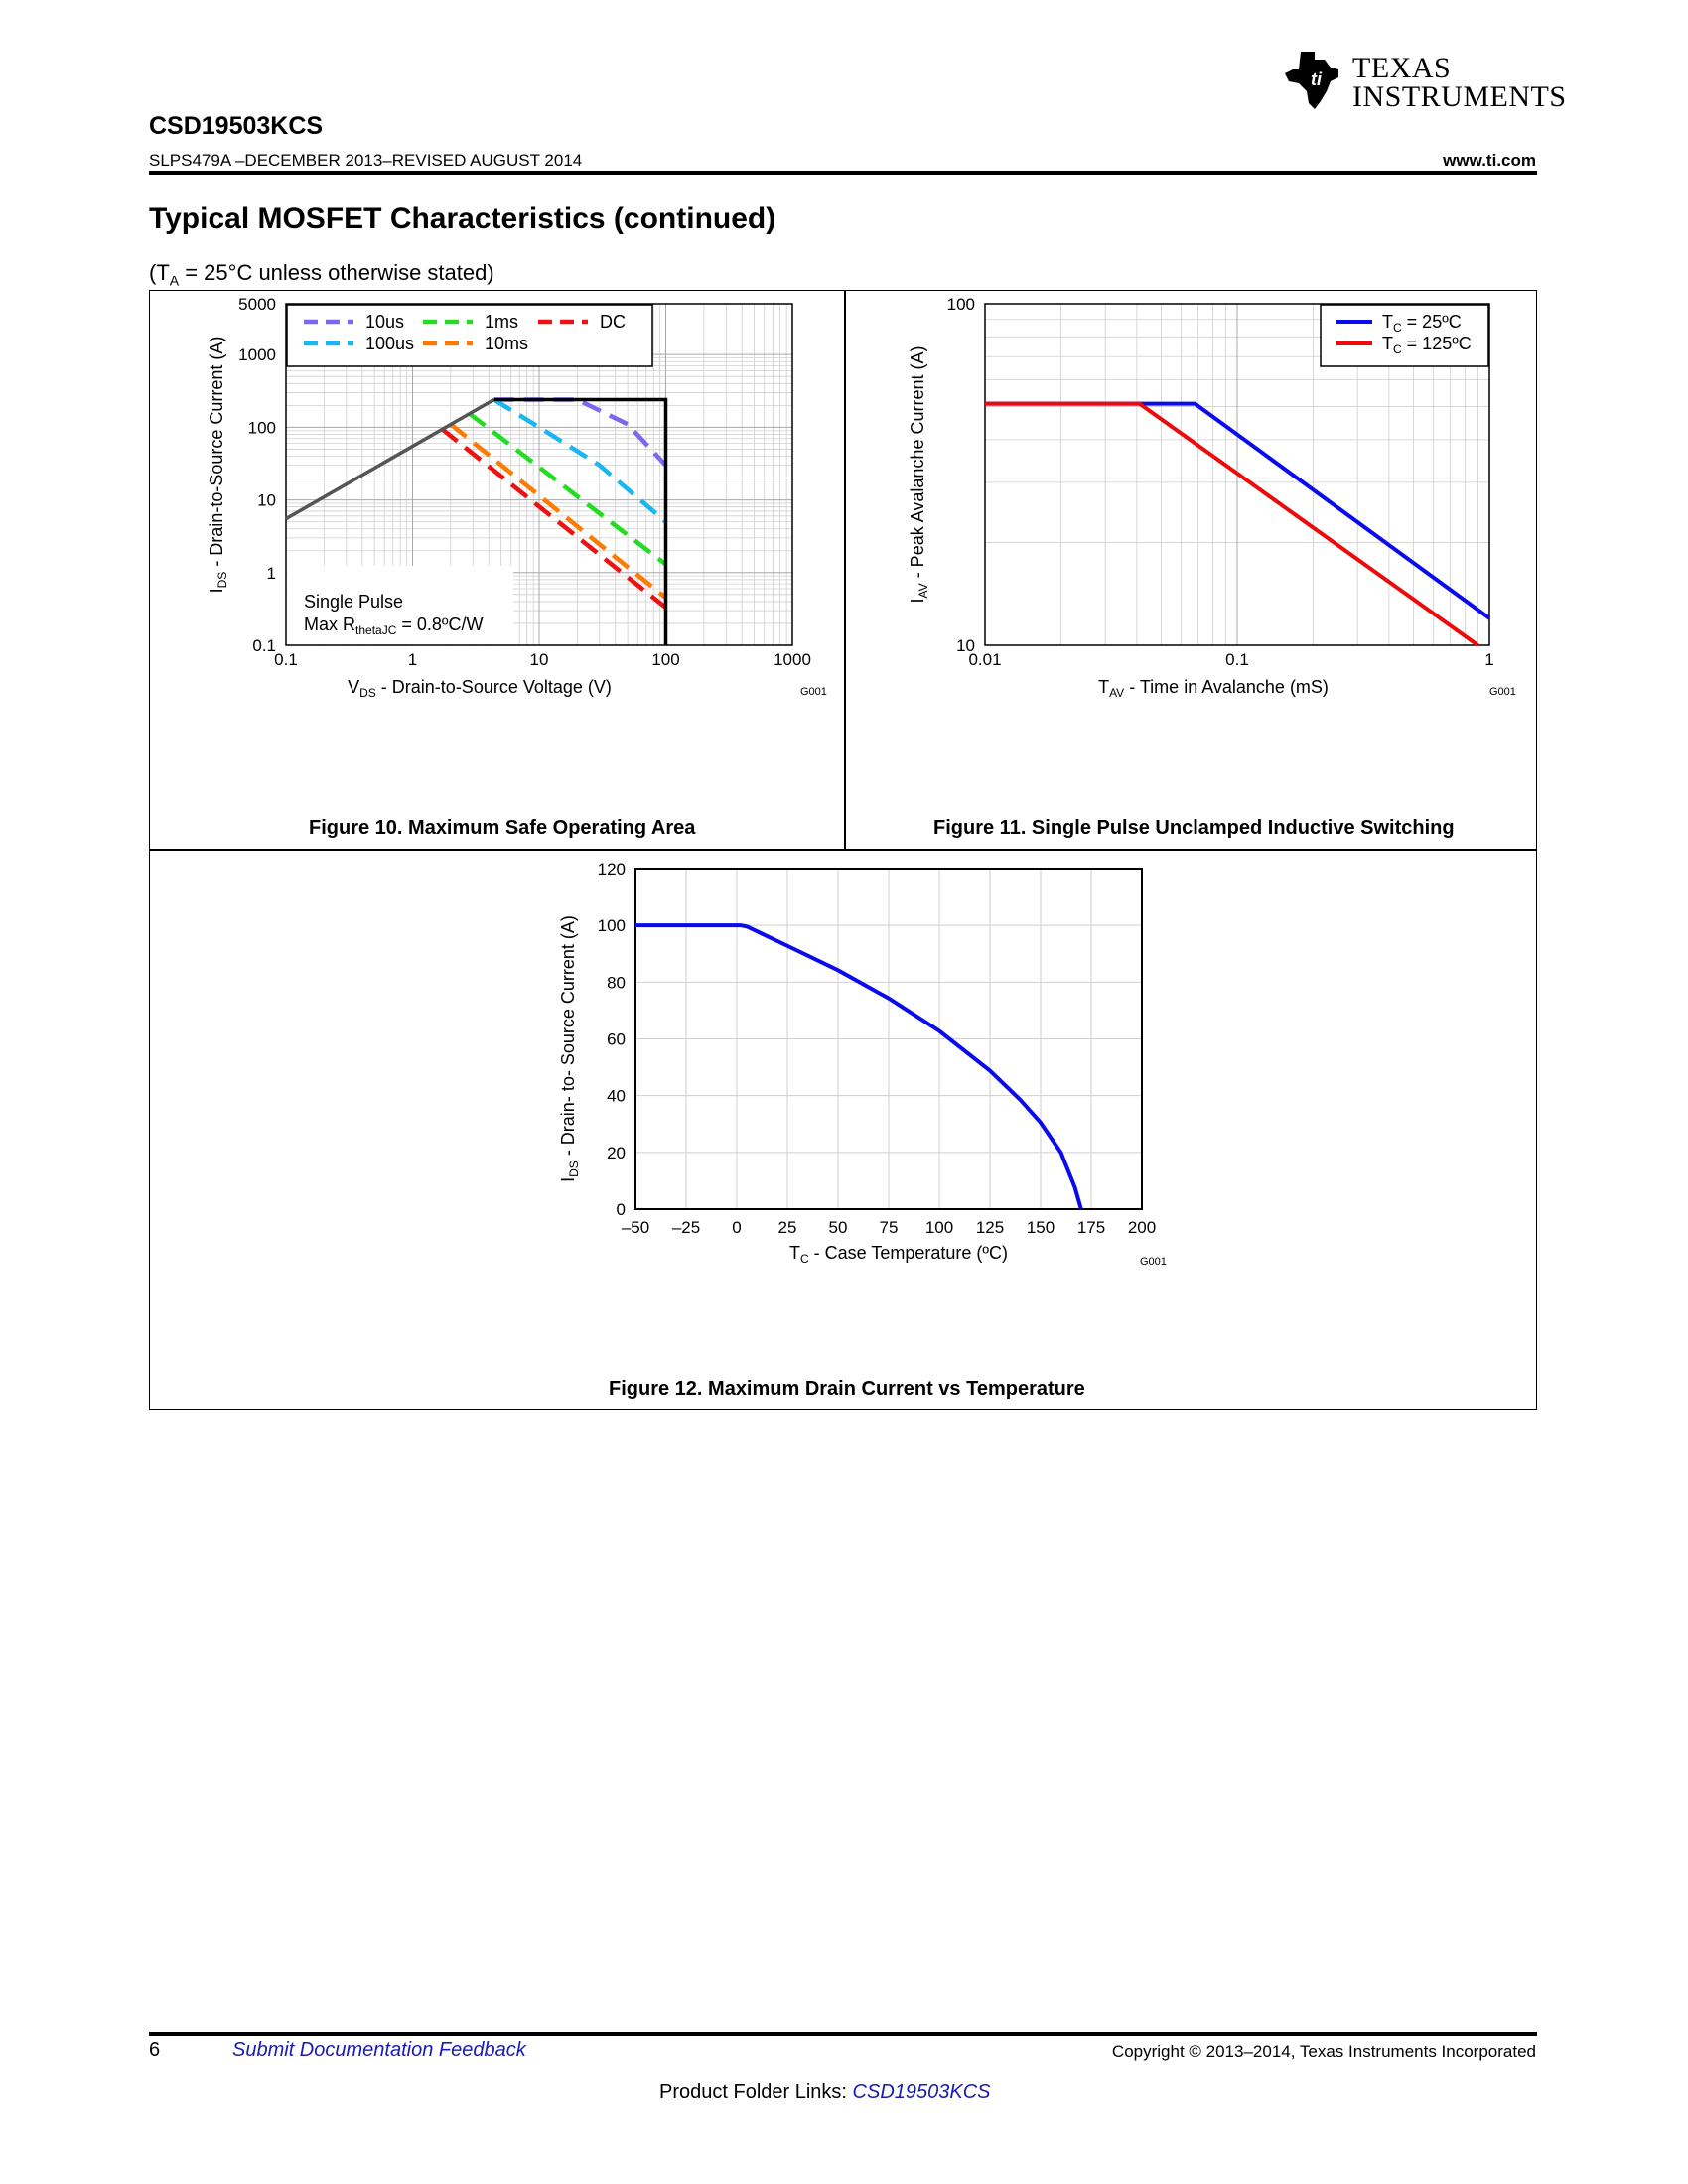  What do you see at coordinates (502, 828) in the screenshot?
I see `figure-10-caption: Figure 10. Maximum Safe Operating Area` at bounding box center [502, 828].